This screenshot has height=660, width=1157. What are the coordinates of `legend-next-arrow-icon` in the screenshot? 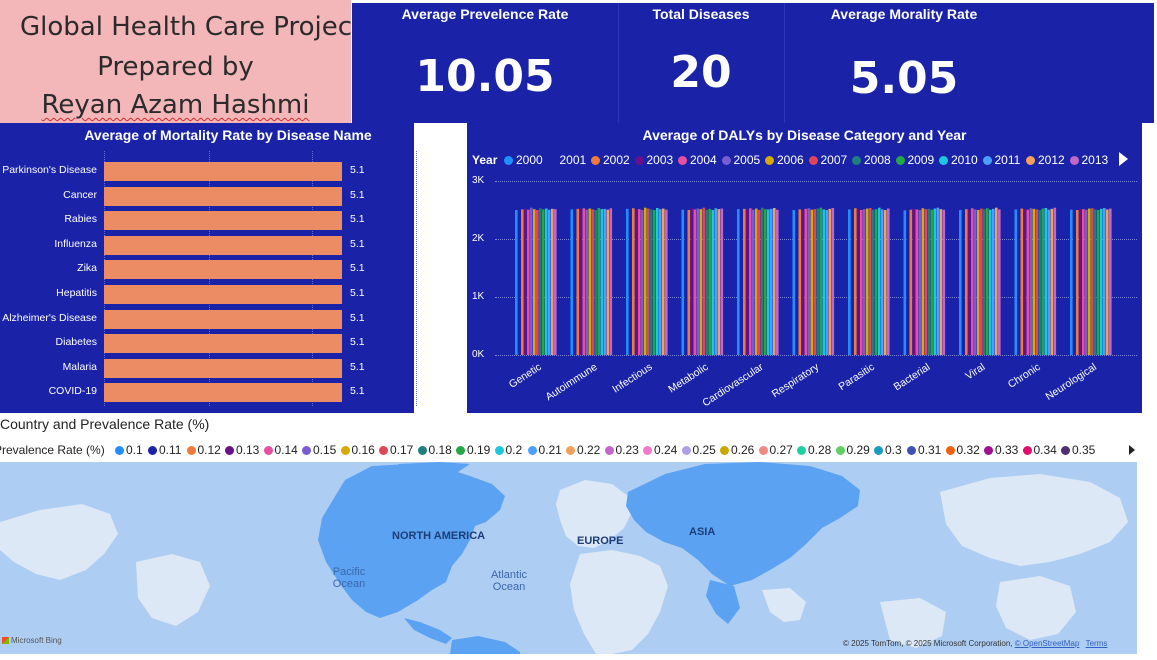 It's located at (1123, 159).